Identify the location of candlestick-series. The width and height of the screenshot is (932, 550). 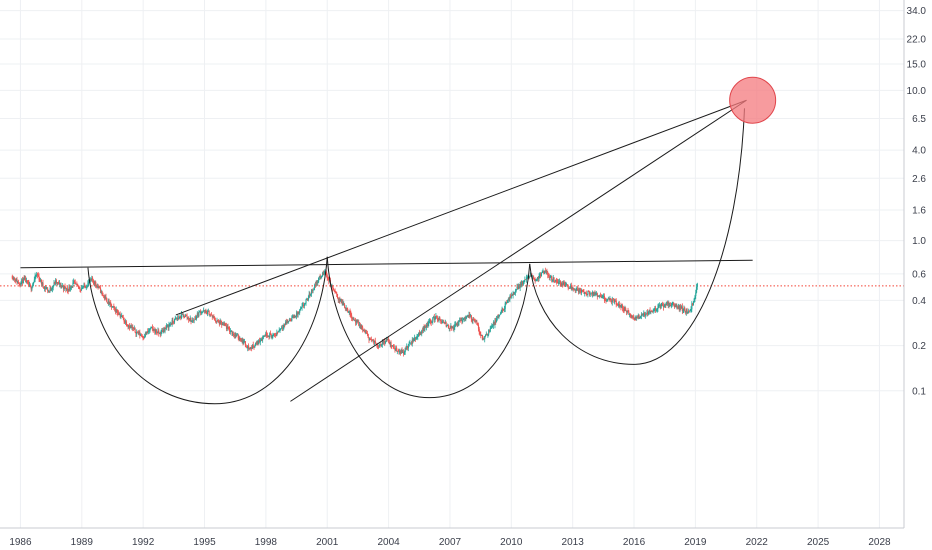
(354, 312).